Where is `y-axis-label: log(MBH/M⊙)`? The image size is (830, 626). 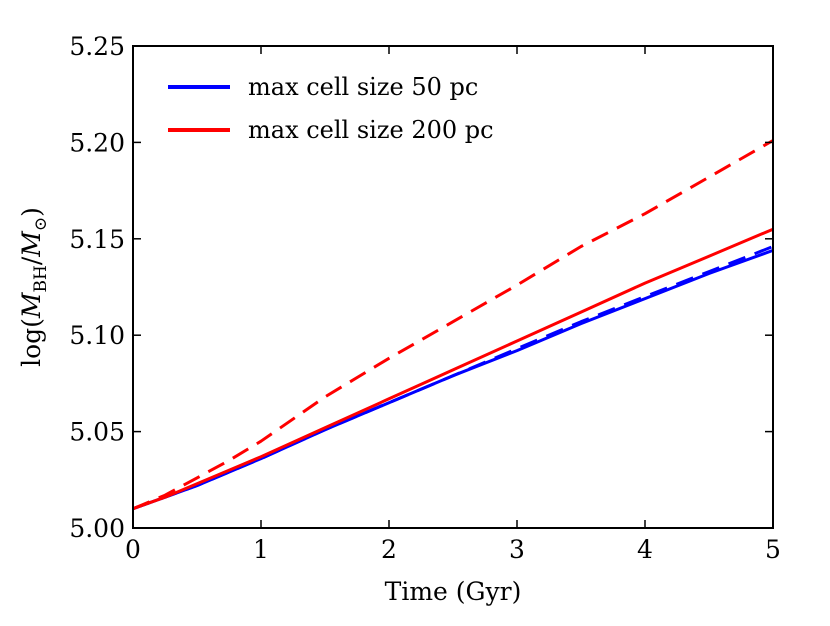
y-axis-label: log(MBH/M⊙) is located at coordinates (34, 287).